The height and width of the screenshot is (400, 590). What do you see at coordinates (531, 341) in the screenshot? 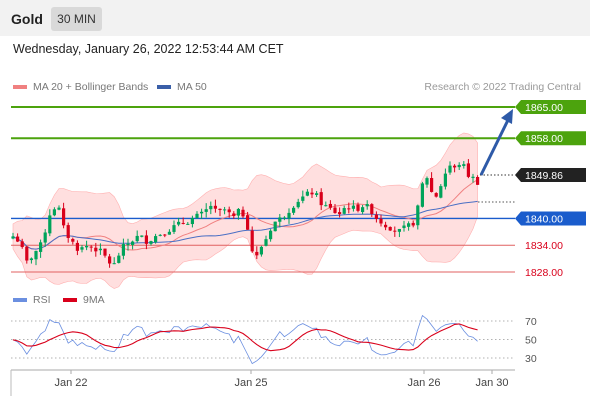
I see `rsi-level-label-1: 50` at bounding box center [531, 341].